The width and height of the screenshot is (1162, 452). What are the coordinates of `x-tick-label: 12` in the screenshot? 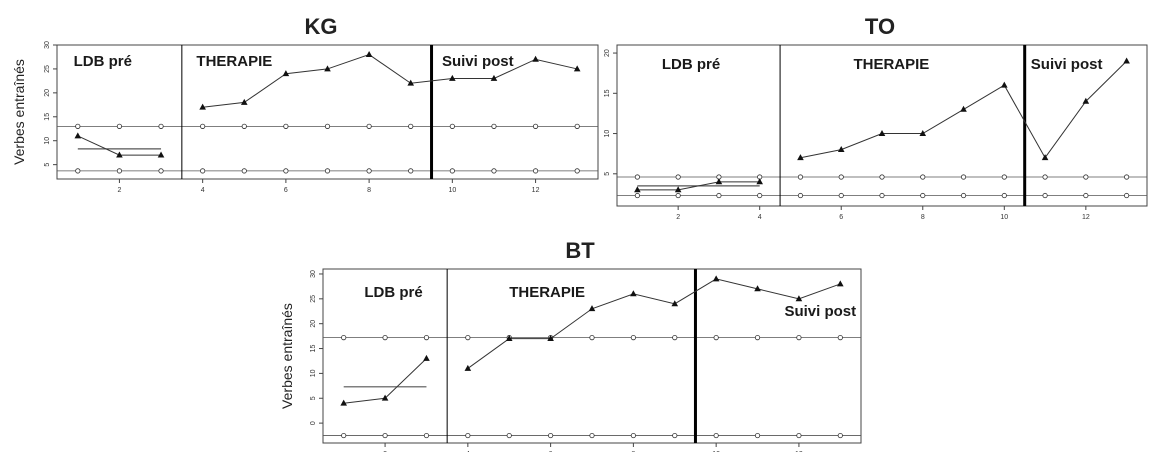 It's located at (536, 190).